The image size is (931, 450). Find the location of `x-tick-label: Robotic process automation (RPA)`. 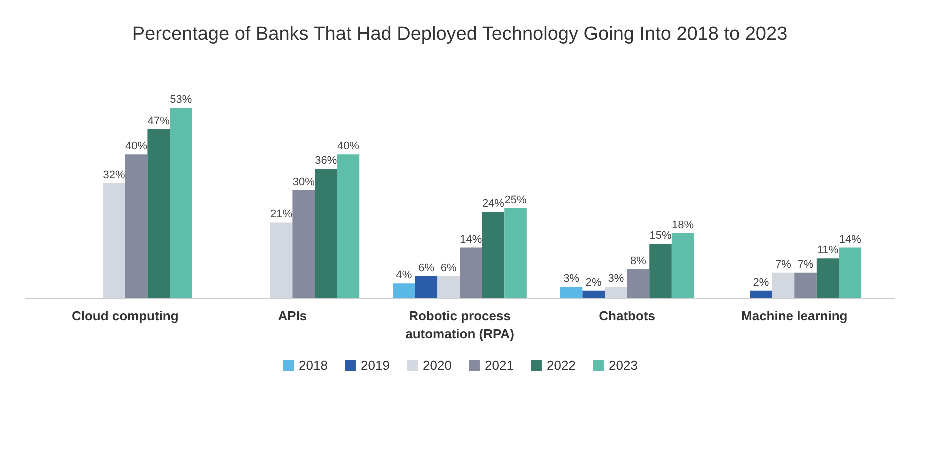

x-tick-label: Robotic process automation (RPA) is located at coordinates (460, 325).